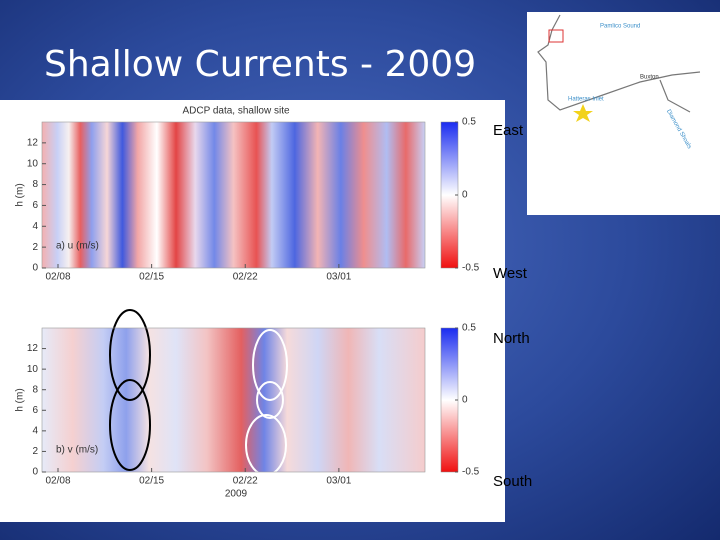 Image resolution: width=720 pixels, height=540 pixels. What do you see at coordinates (512, 481) in the screenshot?
I see `direction-label: South` at bounding box center [512, 481].